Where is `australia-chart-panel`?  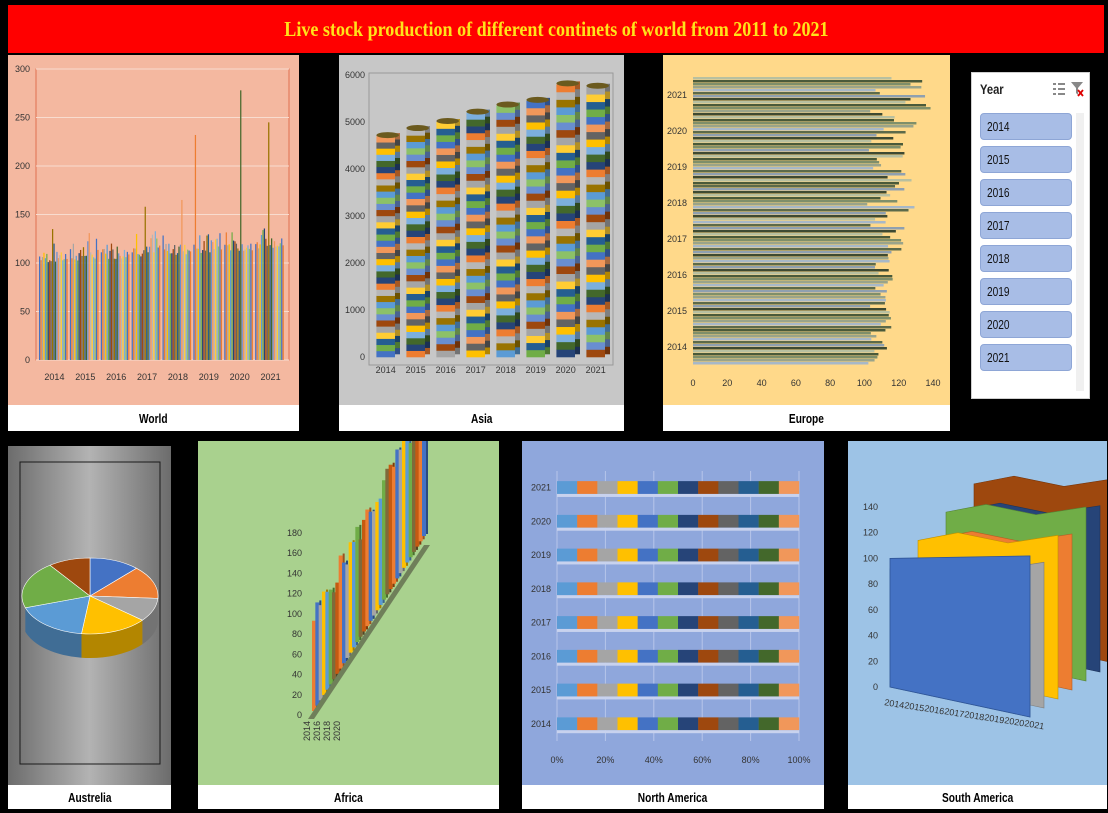
australia-chart-panel is located at coordinates (89, 615).